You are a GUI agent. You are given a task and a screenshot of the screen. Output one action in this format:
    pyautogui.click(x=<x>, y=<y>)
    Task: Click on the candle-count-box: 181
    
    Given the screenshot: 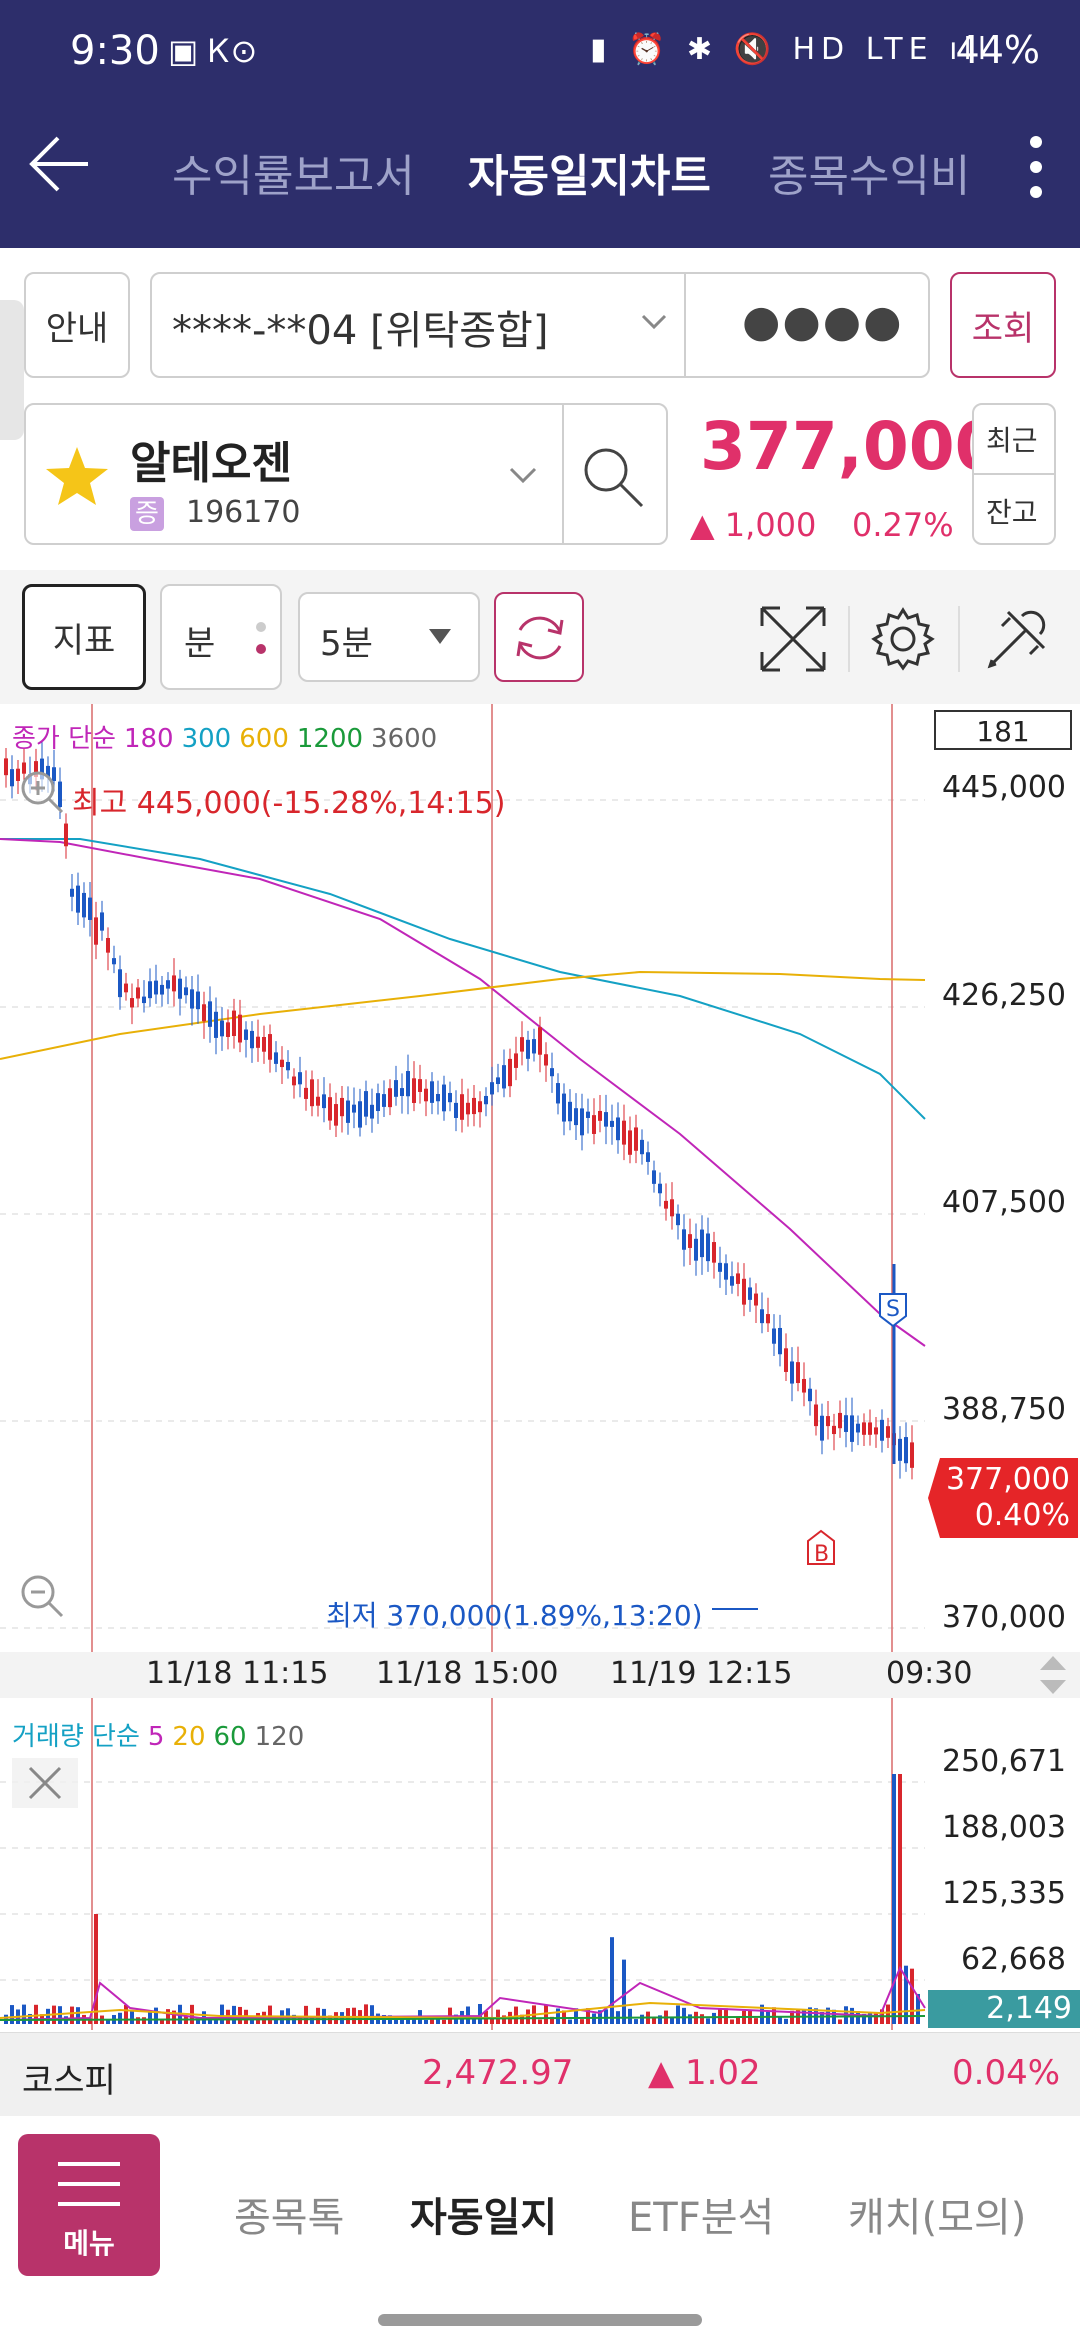 What is the action you would take?
    pyautogui.click(x=1003, y=730)
    